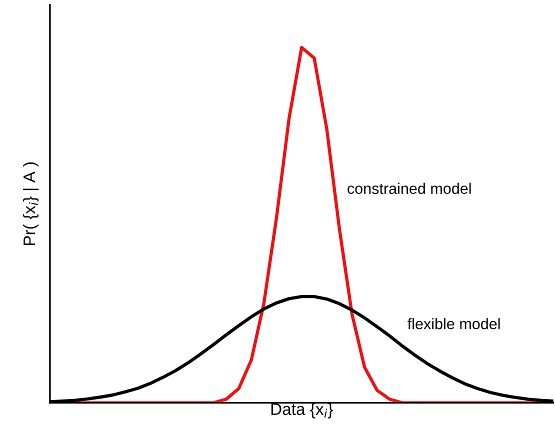 The width and height of the screenshot is (555, 435). I want to click on y-axis-title: Pr( {x$_{i}$} | A ), so click(31, 204).